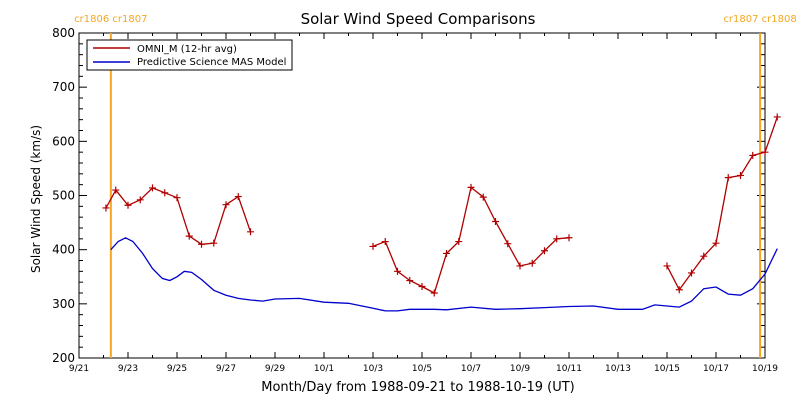  I want to click on y-tick-label: 300, so click(63, 304).